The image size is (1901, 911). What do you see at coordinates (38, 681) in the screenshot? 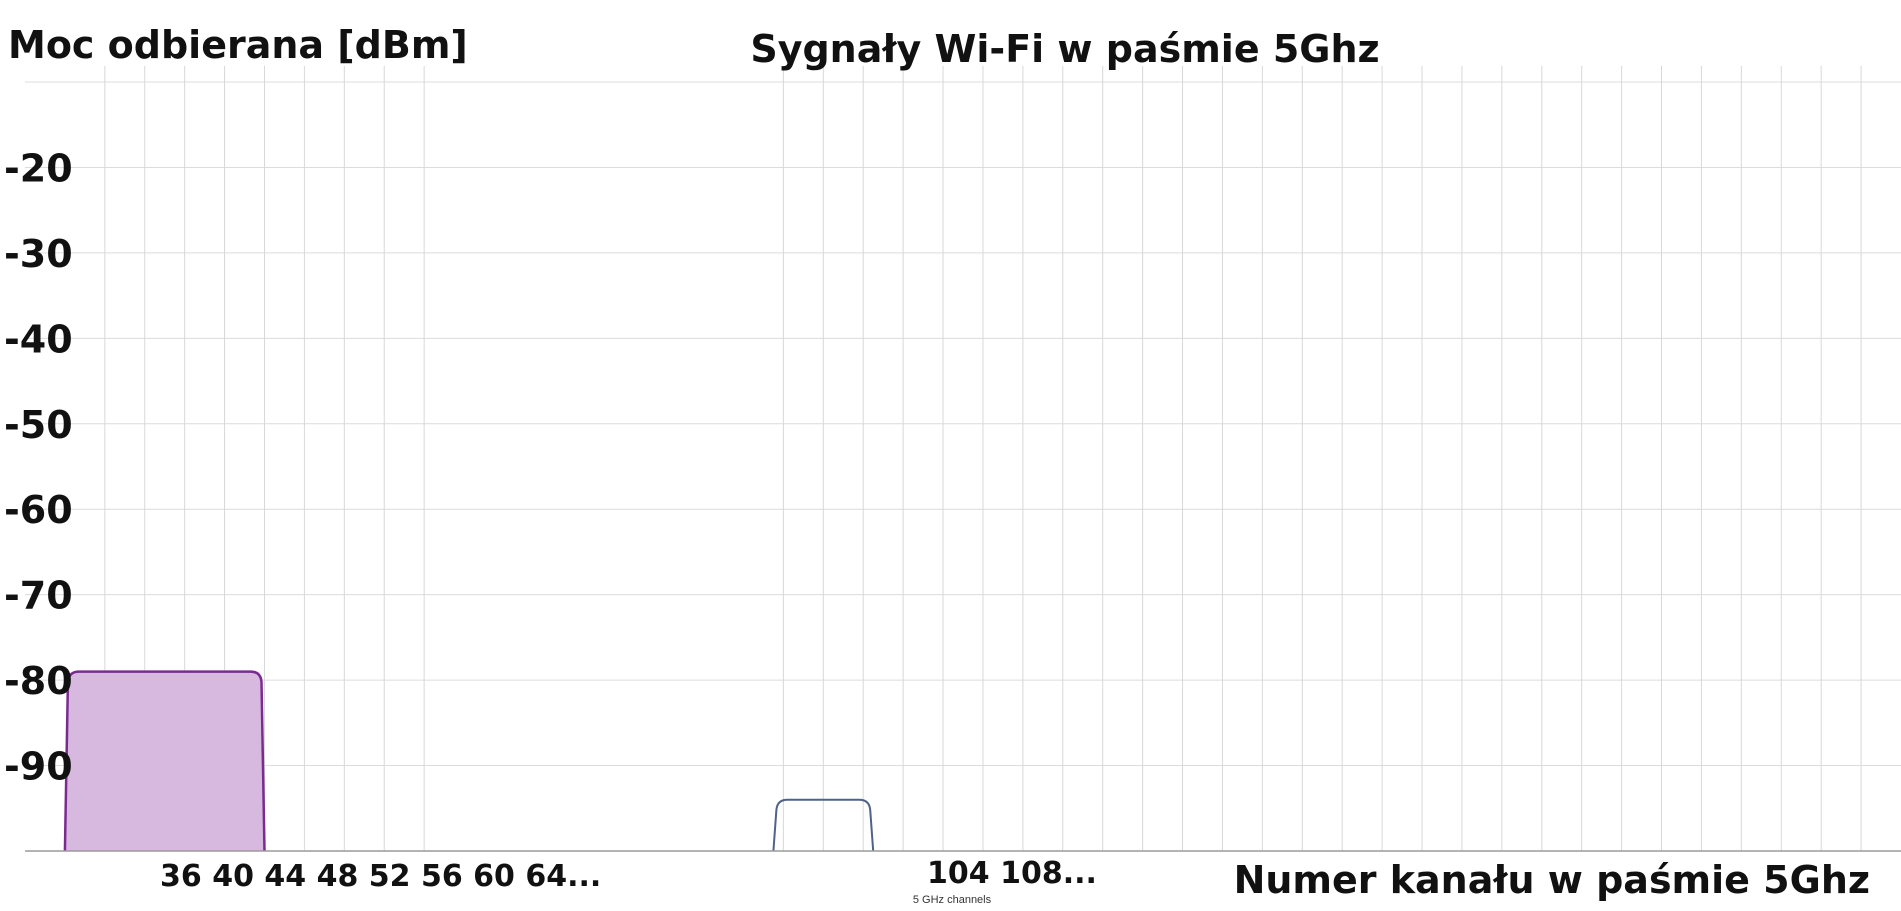
I see `y-tick-label: -80` at bounding box center [38, 681].